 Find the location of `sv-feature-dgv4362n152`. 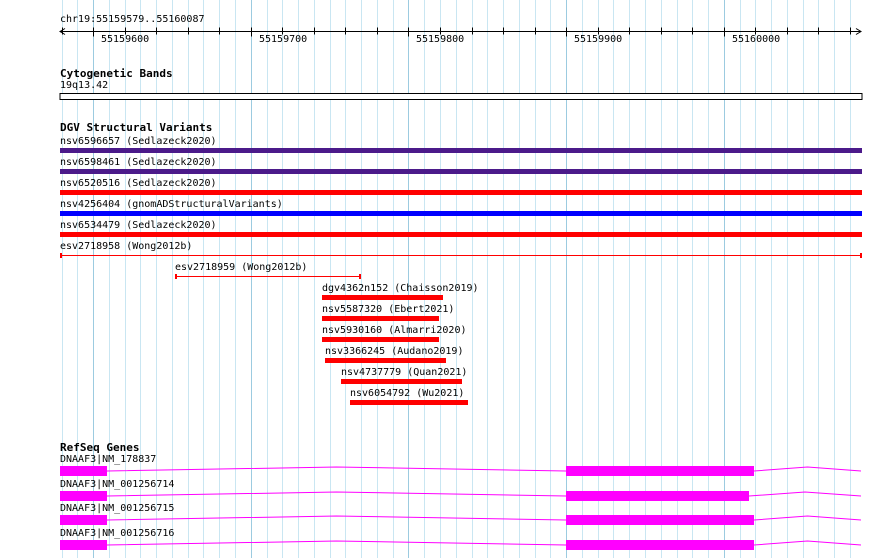

sv-feature-dgv4362n152 is located at coordinates (382, 297).